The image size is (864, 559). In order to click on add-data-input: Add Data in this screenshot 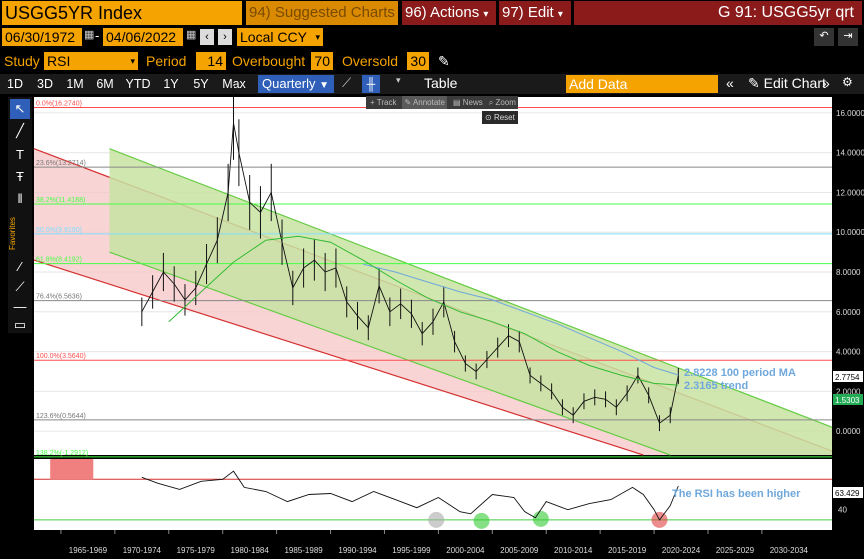, I will do `click(642, 84)`.